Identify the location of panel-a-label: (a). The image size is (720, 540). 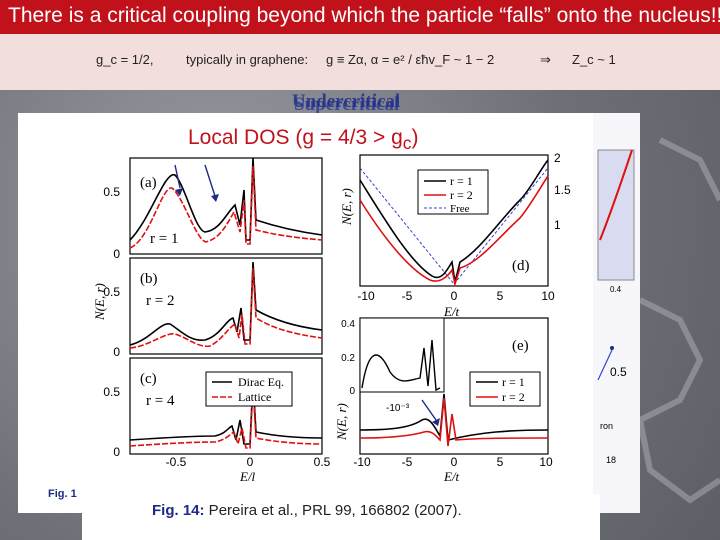
(148, 183).